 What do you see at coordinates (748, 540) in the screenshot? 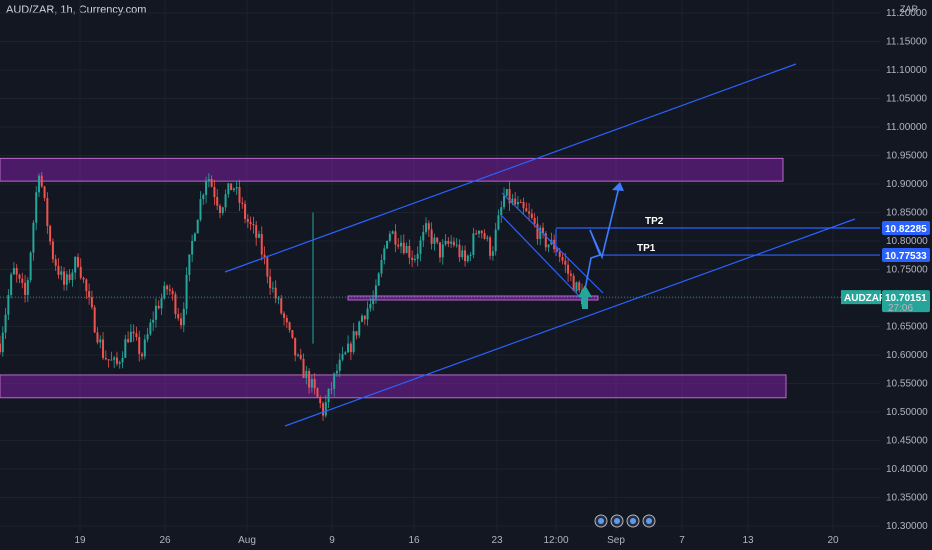
I see `x-tick-label: 13` at bounding box center [748, 540].